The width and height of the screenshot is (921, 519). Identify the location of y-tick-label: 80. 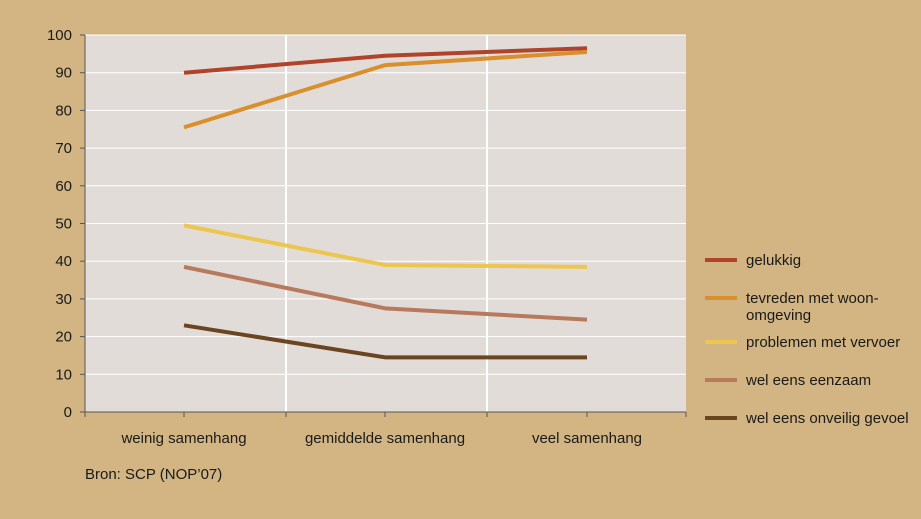
(63, 110).